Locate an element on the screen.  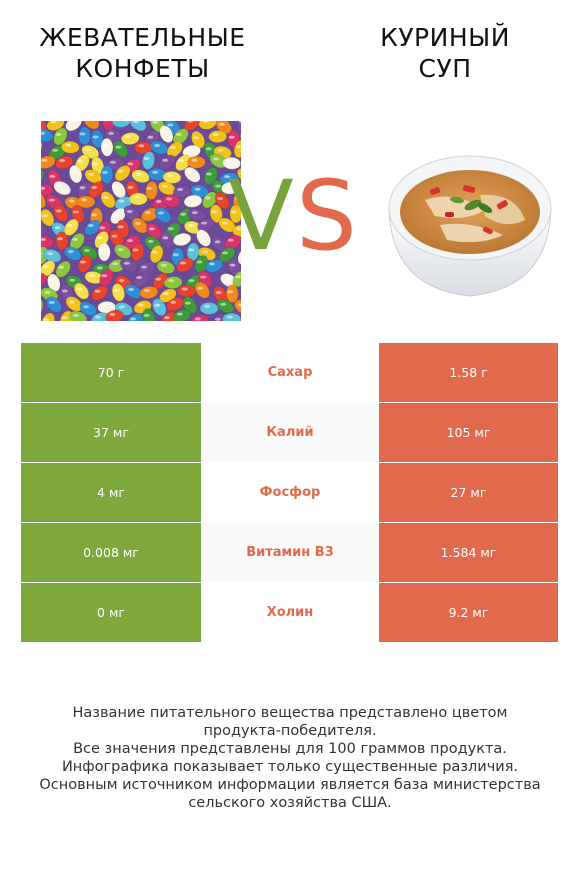
table-row: 4 мг Фосфор 27 мг is located at coordinates (289, 492).